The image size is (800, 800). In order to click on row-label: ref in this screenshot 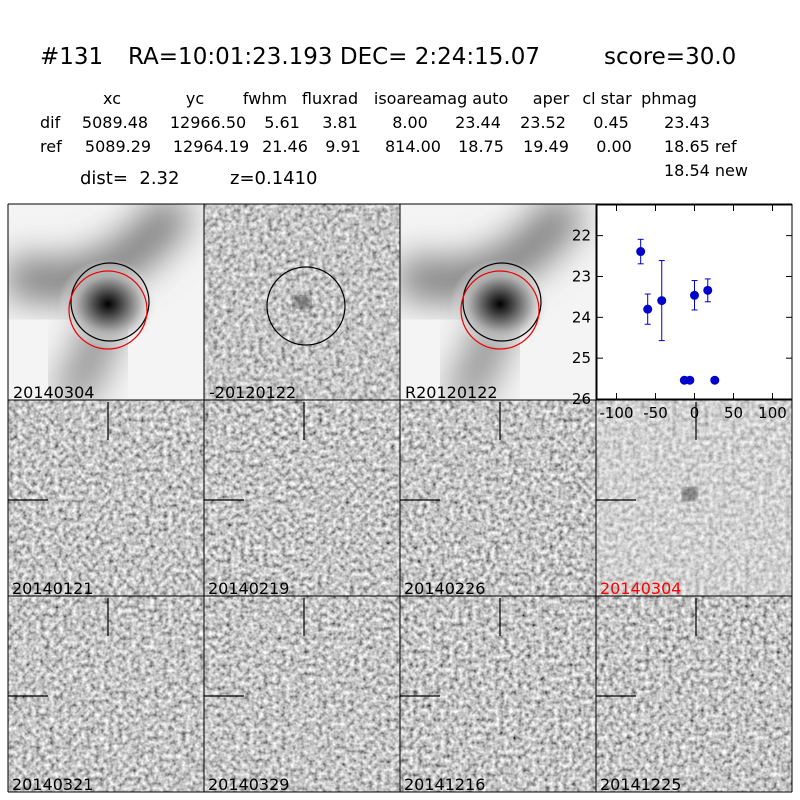, I will do `click(51, 146)`.